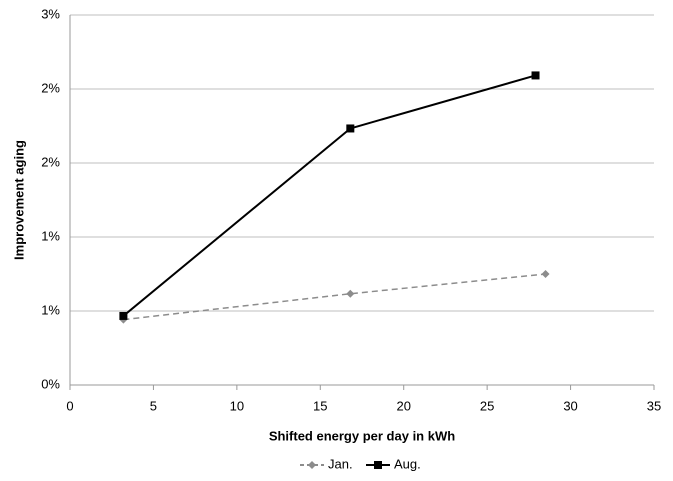  What do you see at coordinates (237, 405) in the screenshot?
I see `x-tick-label: 10` at bounding box center [237, 405].